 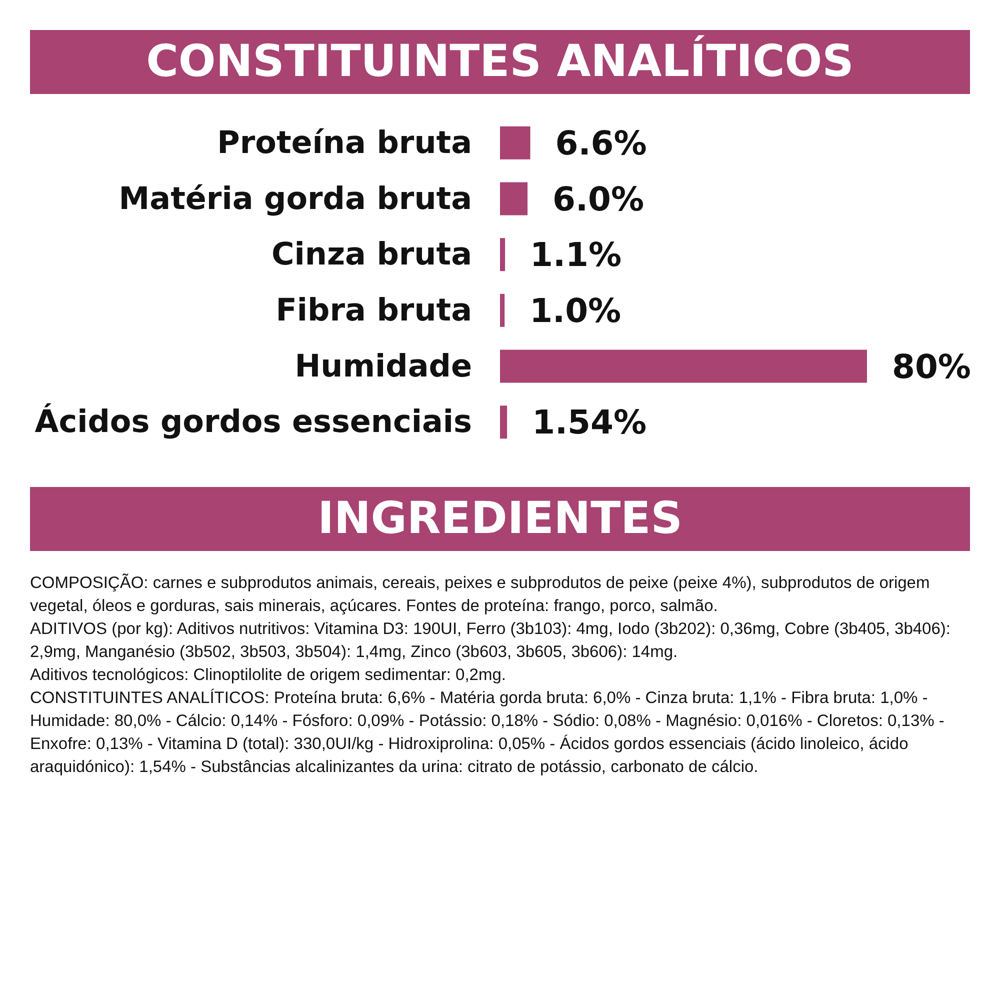 I want to click on y-tick-label: Cinza bruta, so click(x=372, y=254).